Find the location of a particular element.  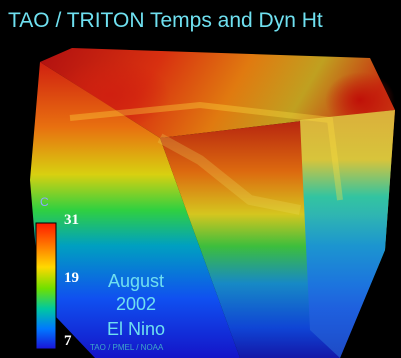

source-credit: TAO / PMEL / NOAA is located at coordinates (127, 347).